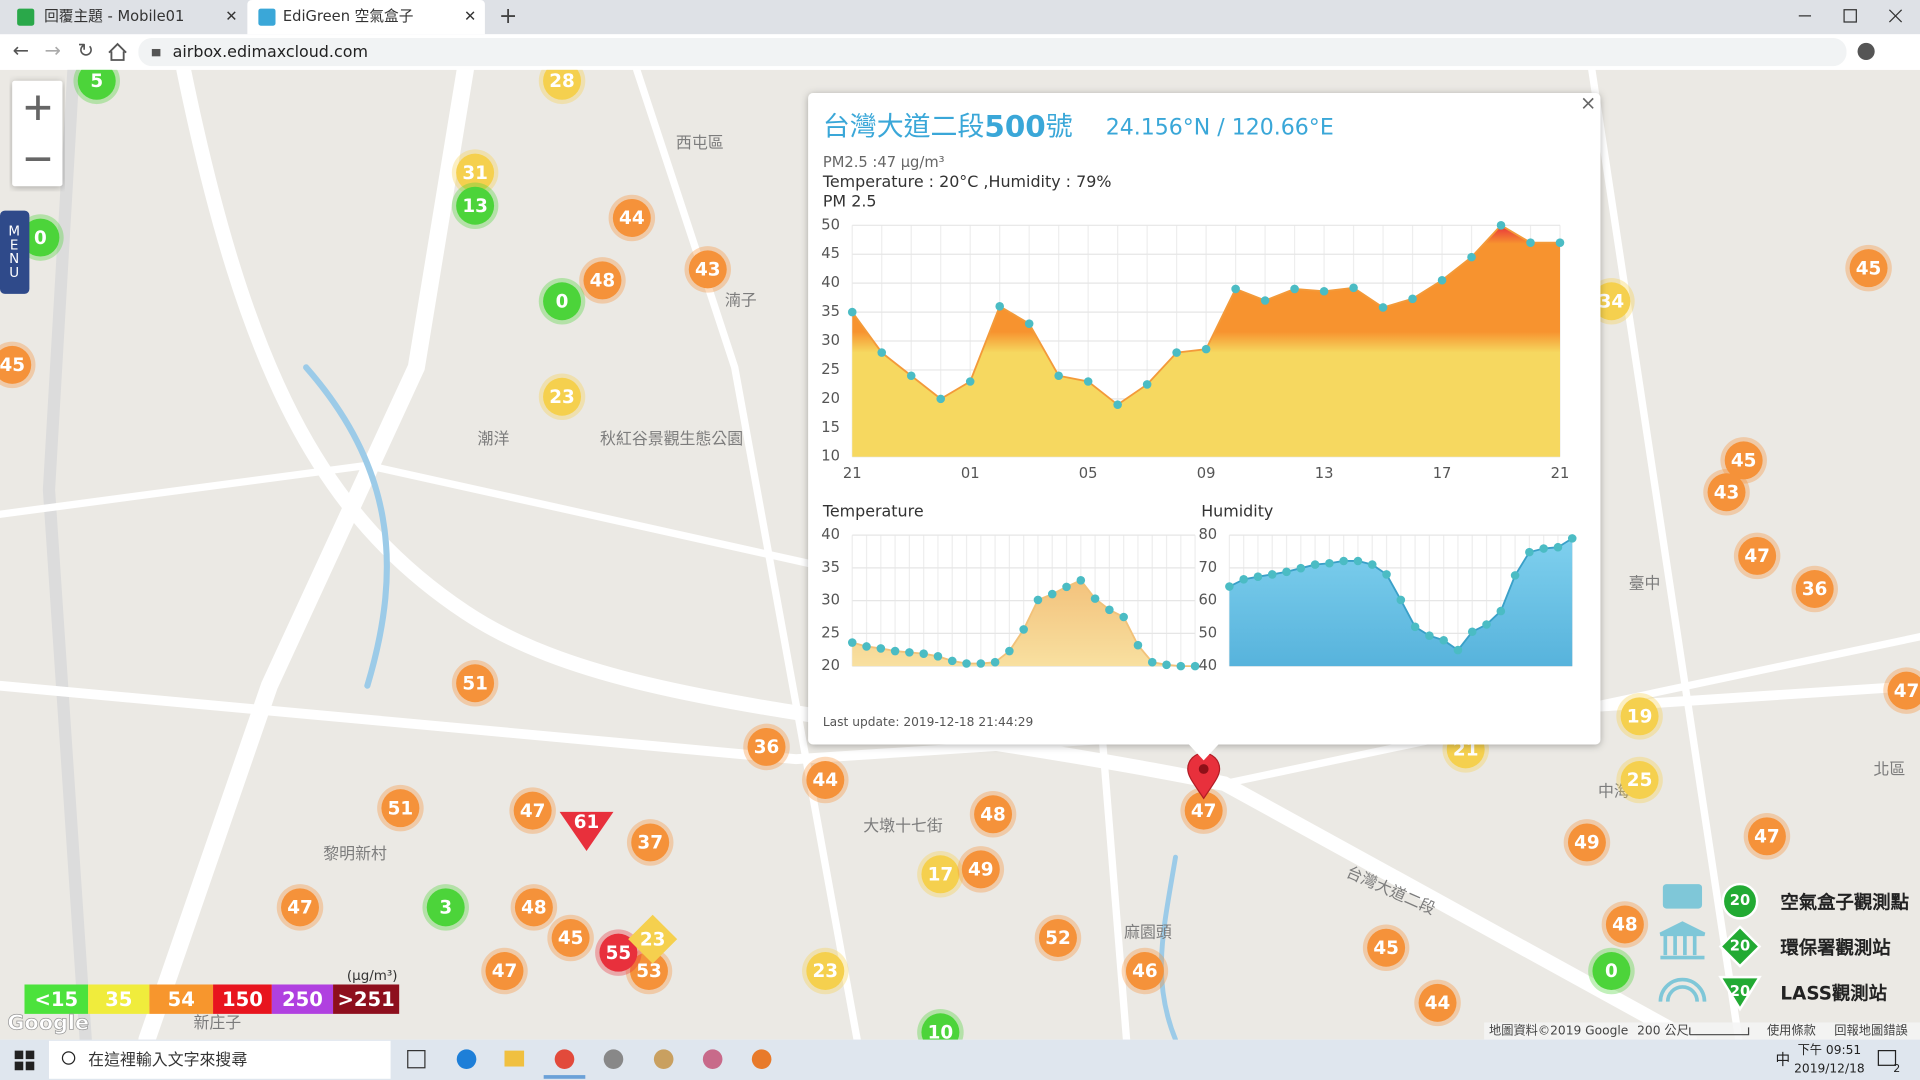 The image size is (1920, 1080). Describe the element at coordinates (1058, 938) in the screenshot. I see `station-marker: 52` at that location.